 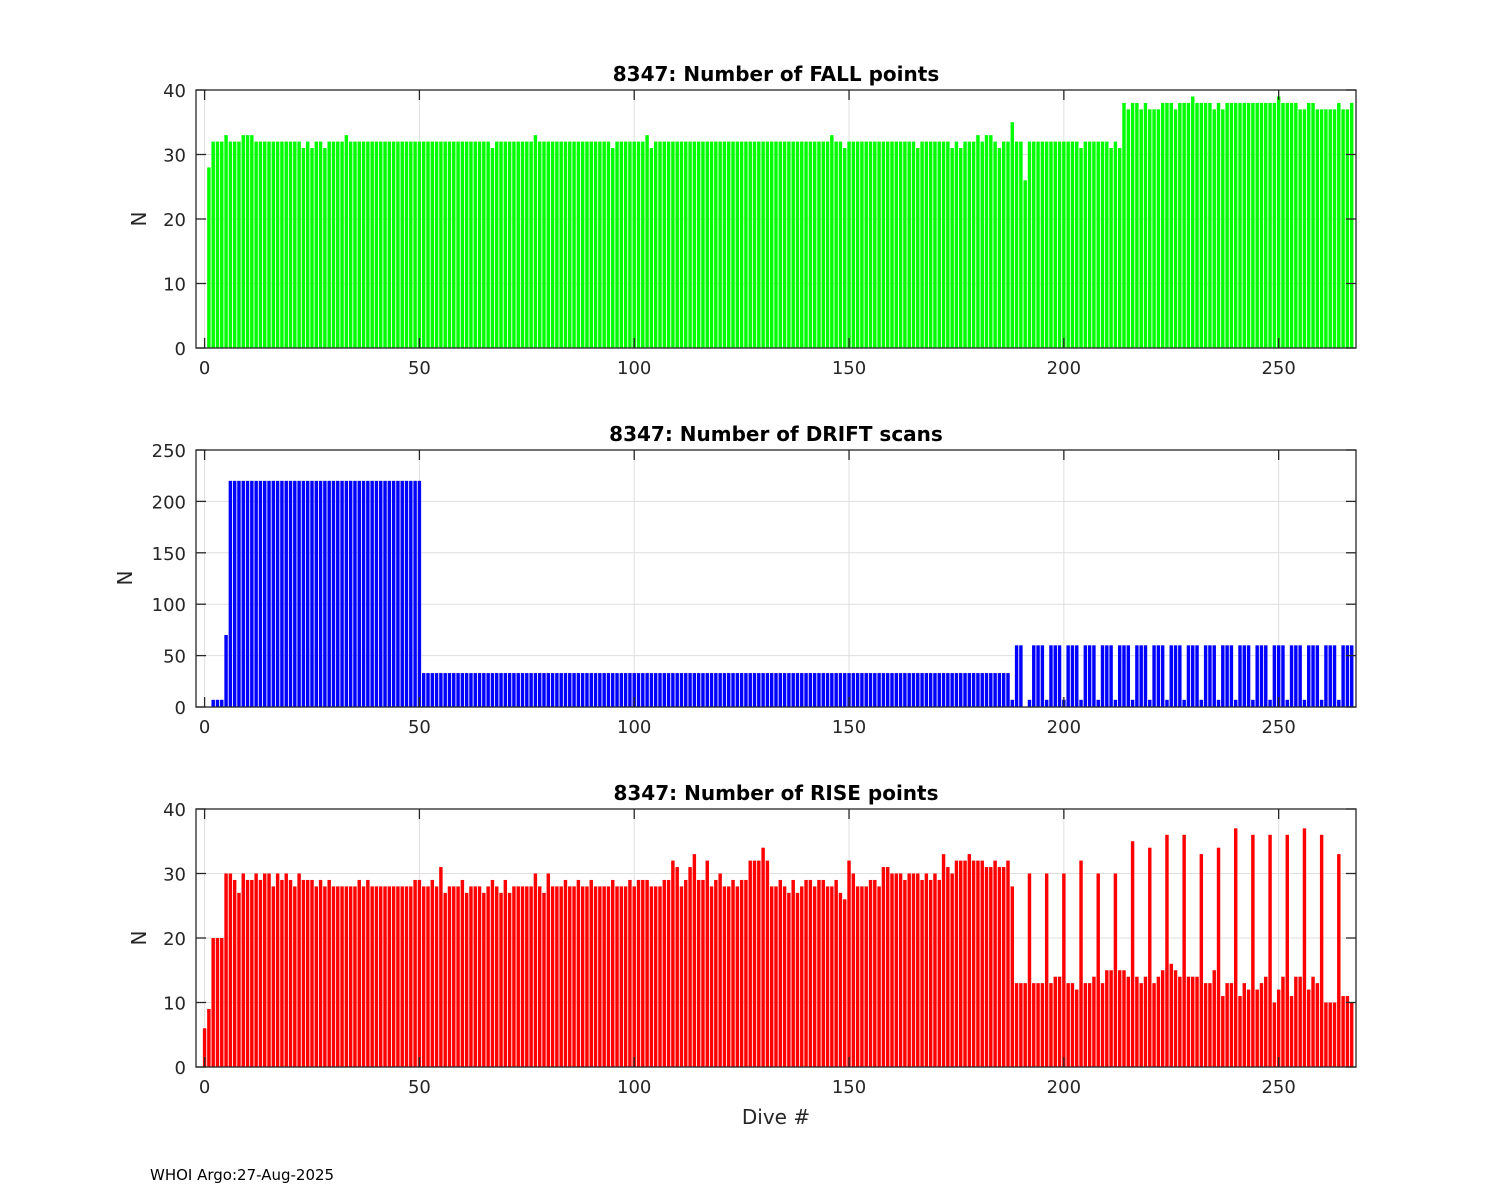 What do you see at coordinates (634, 727) in the screenshot?
I see `x-tick-label: 100` at bounding box center [634, 727].